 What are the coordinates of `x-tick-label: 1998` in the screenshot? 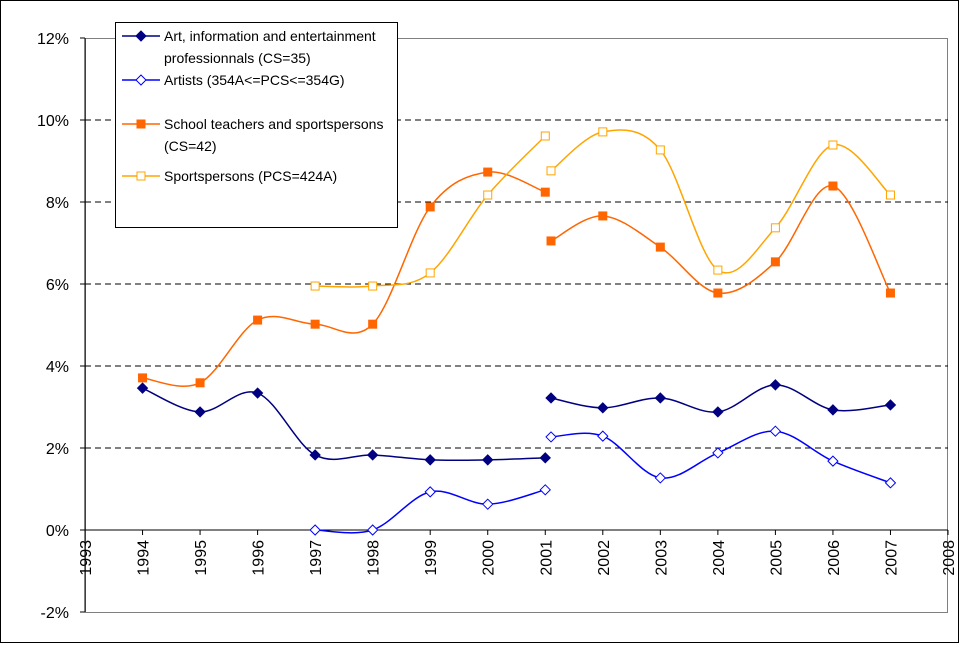 It's located at (374, 558).